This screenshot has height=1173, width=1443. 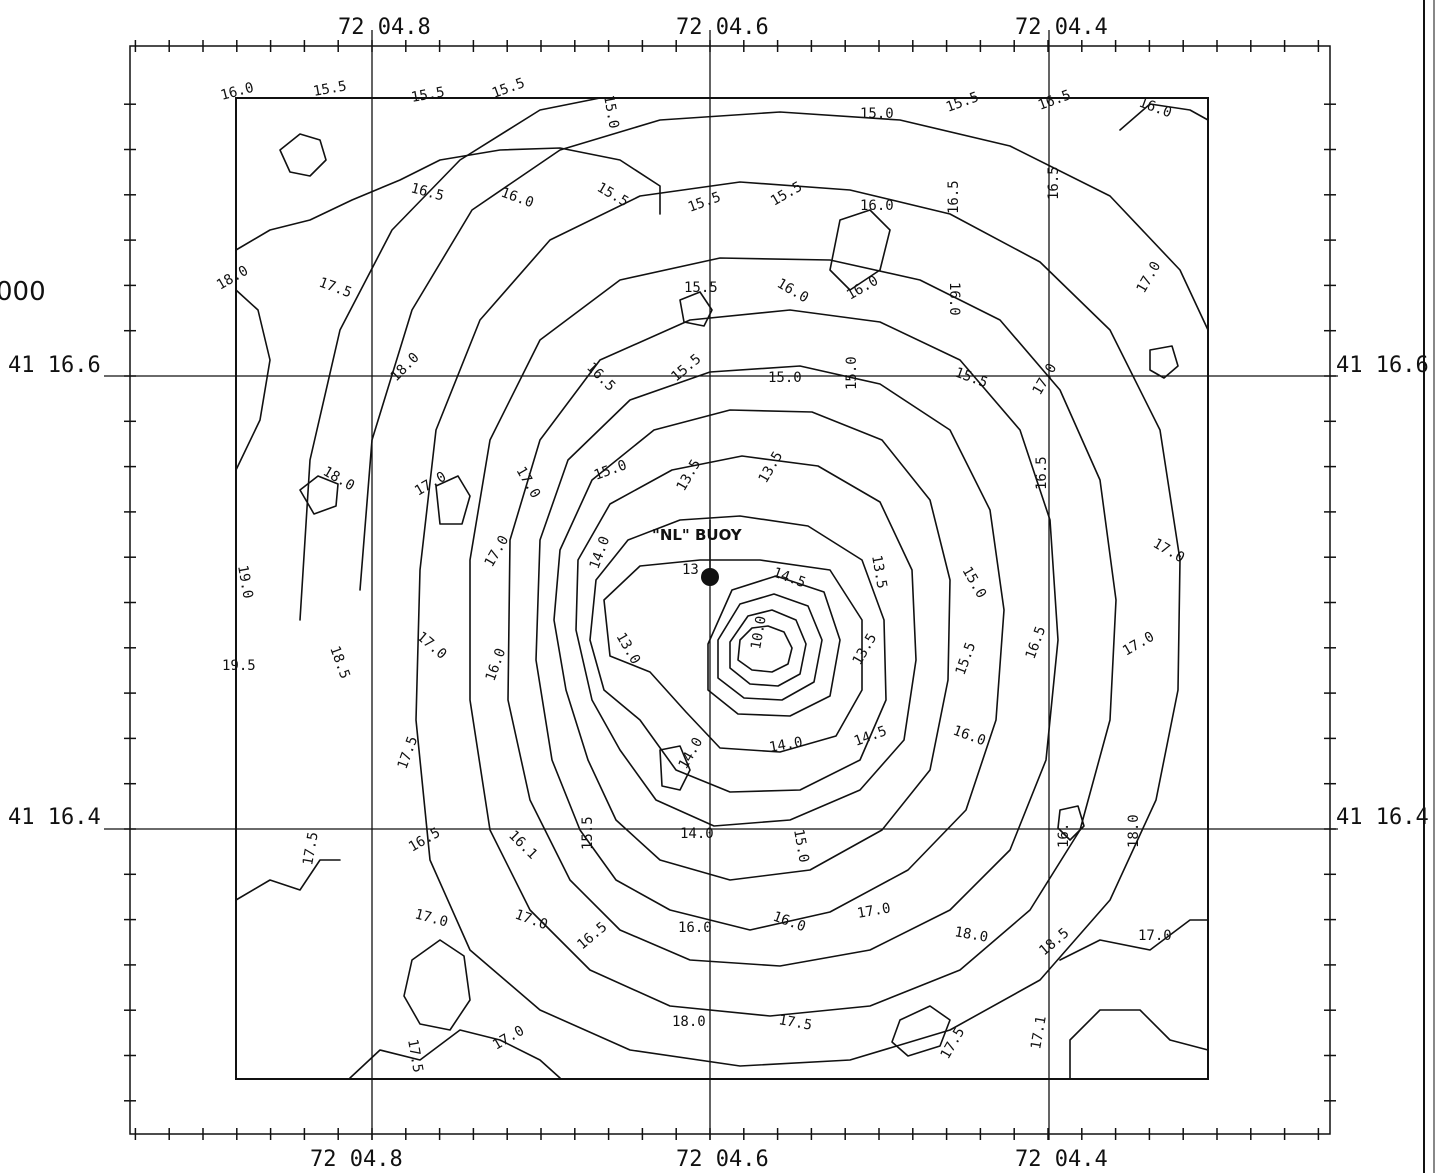 What do you see at coordinates (1054, 942) in the screenshot?
I see `contour-value-label: 18.5` at bounding box center [1054, 942].